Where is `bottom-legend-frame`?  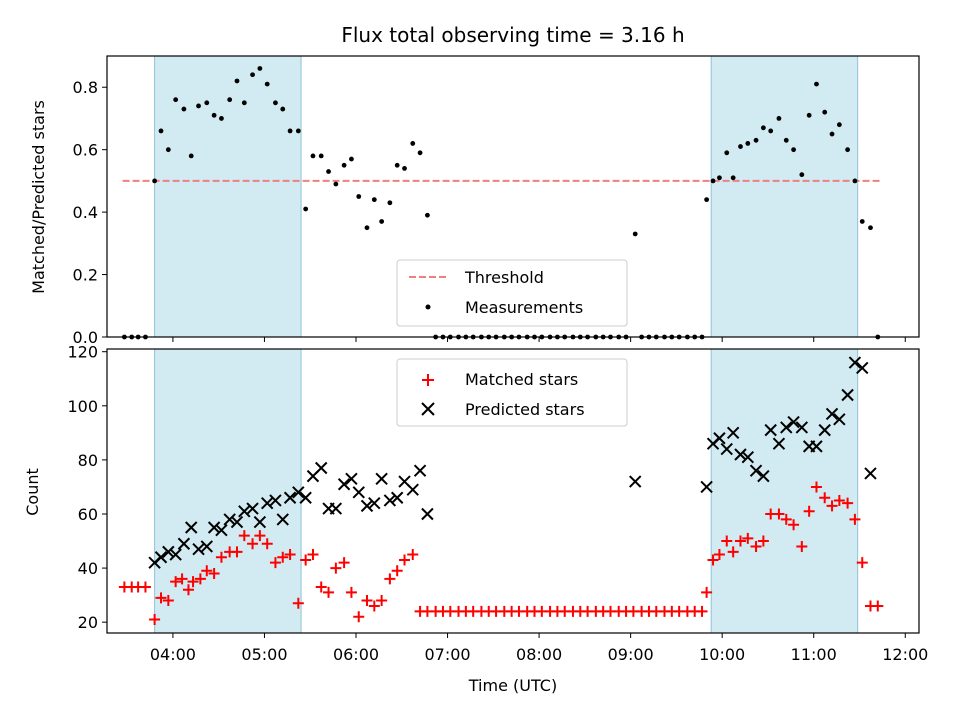
bottom-legend-frame is located at coordinates (512, 392).